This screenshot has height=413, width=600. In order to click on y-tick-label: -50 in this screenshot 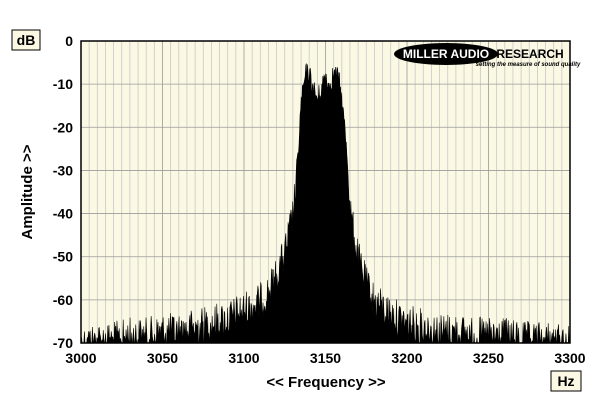, I will do `click(63, 257)`.